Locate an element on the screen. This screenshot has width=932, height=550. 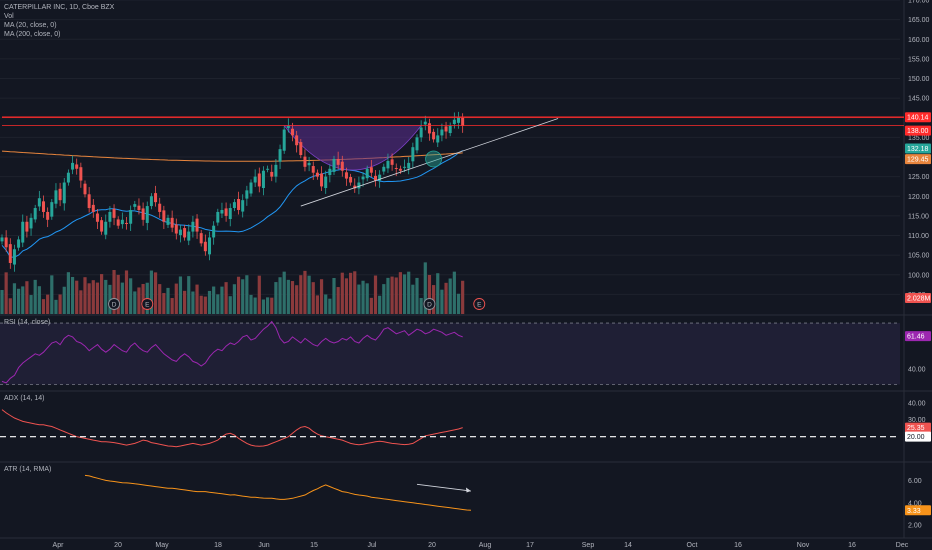
ascending-trendline-line is located at coordinates (429, 162).